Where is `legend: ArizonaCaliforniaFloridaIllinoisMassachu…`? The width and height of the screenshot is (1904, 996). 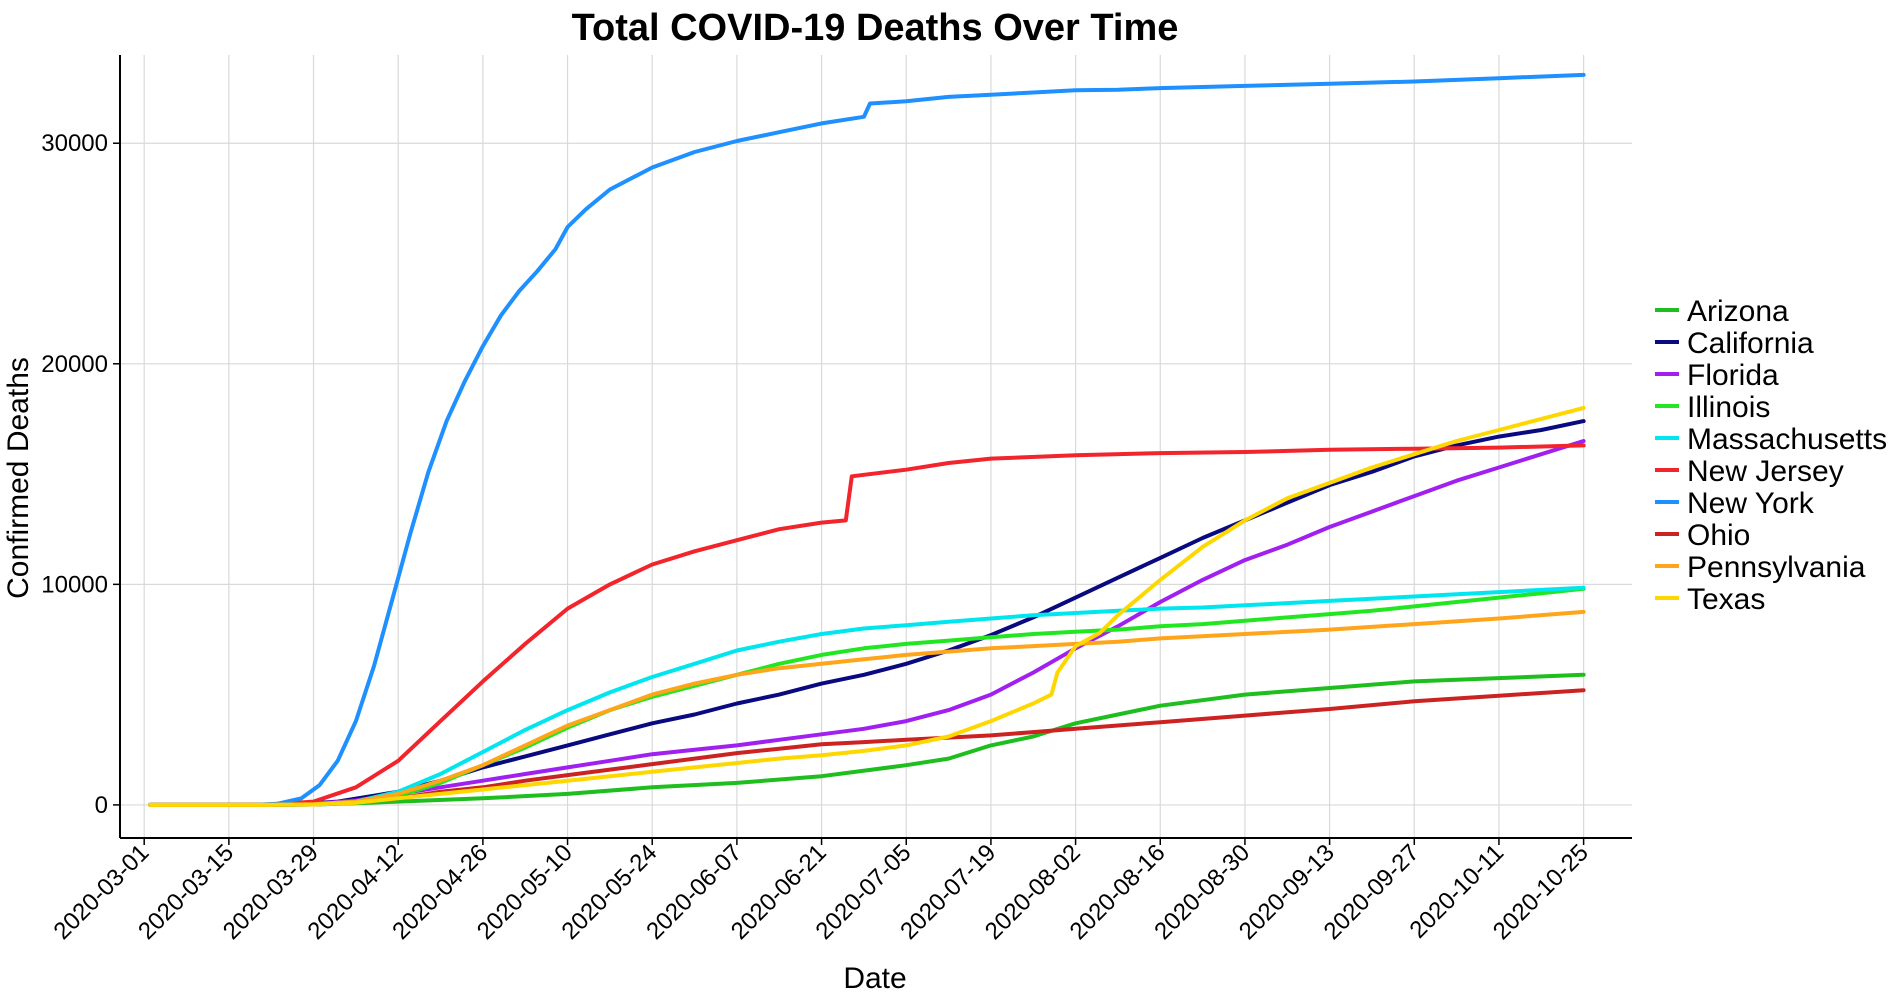 legend: ArizonaCaliforniaFloridaIllinoisMassachu… is located at coordinates (1771, 455).